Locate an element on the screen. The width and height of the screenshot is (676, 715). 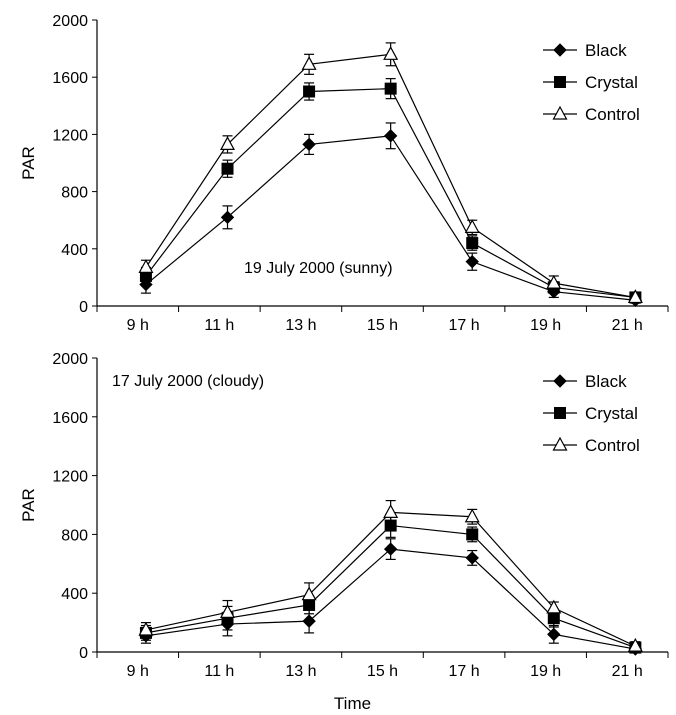
x-axis-title: Time is located at coordinates (352, 703).